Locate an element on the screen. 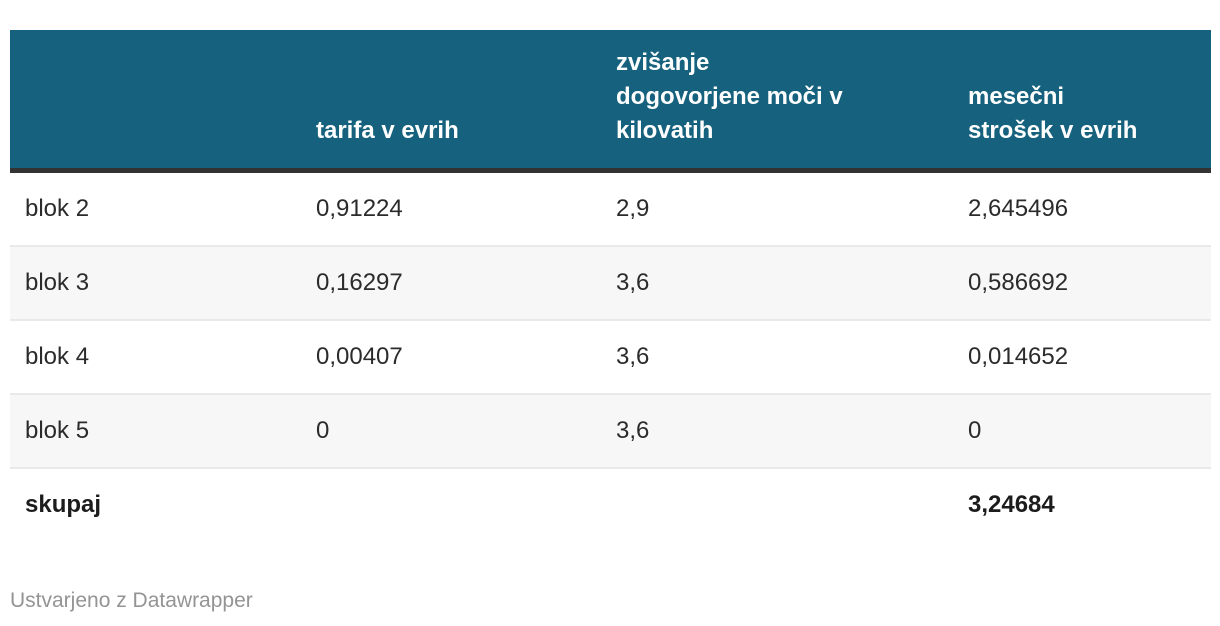  cell-strosek: 0,586692 is located at coordinates (1082, 283).